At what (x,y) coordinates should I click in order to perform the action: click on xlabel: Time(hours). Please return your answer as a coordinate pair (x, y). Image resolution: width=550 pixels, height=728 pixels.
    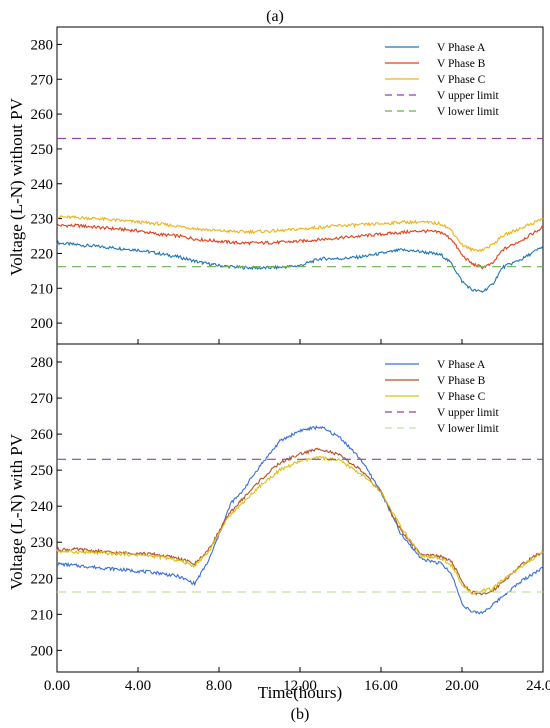
    Looking at the image, I should click on (300, 692).